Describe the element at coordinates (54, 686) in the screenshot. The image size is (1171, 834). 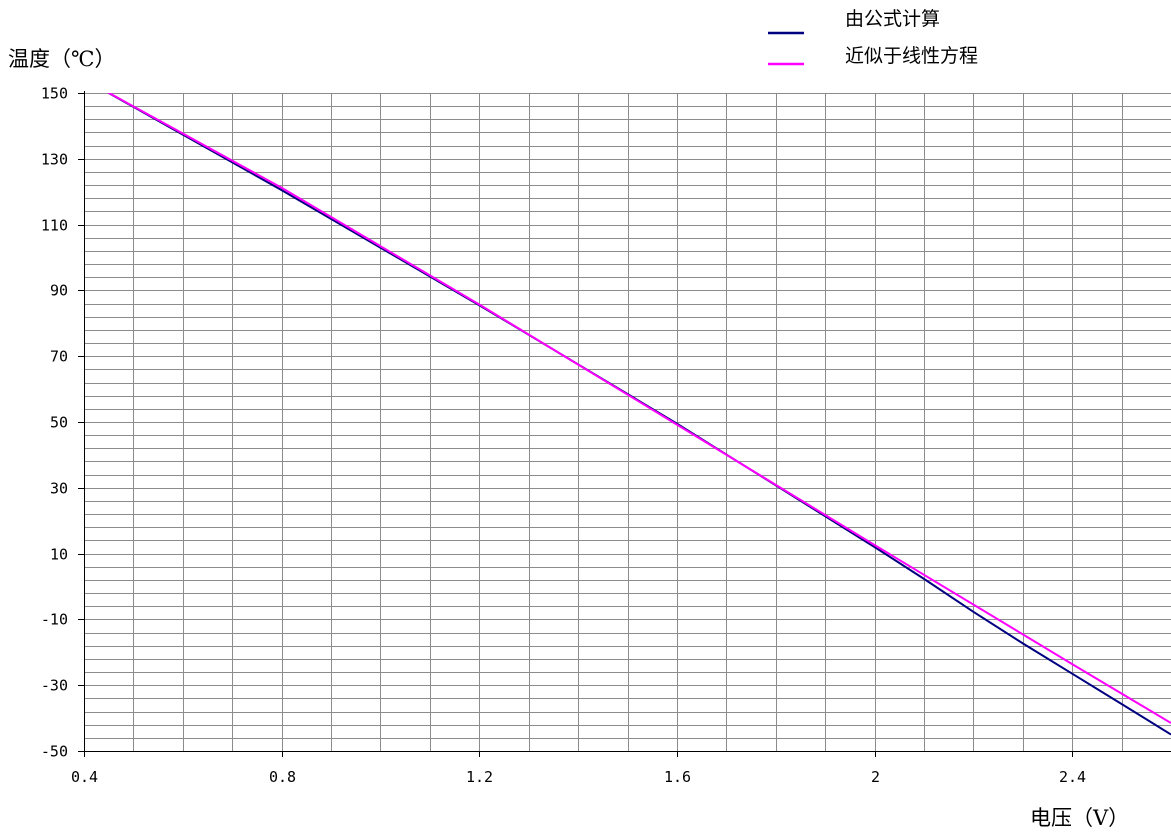
I see `y-tick-label: -30` at that location.